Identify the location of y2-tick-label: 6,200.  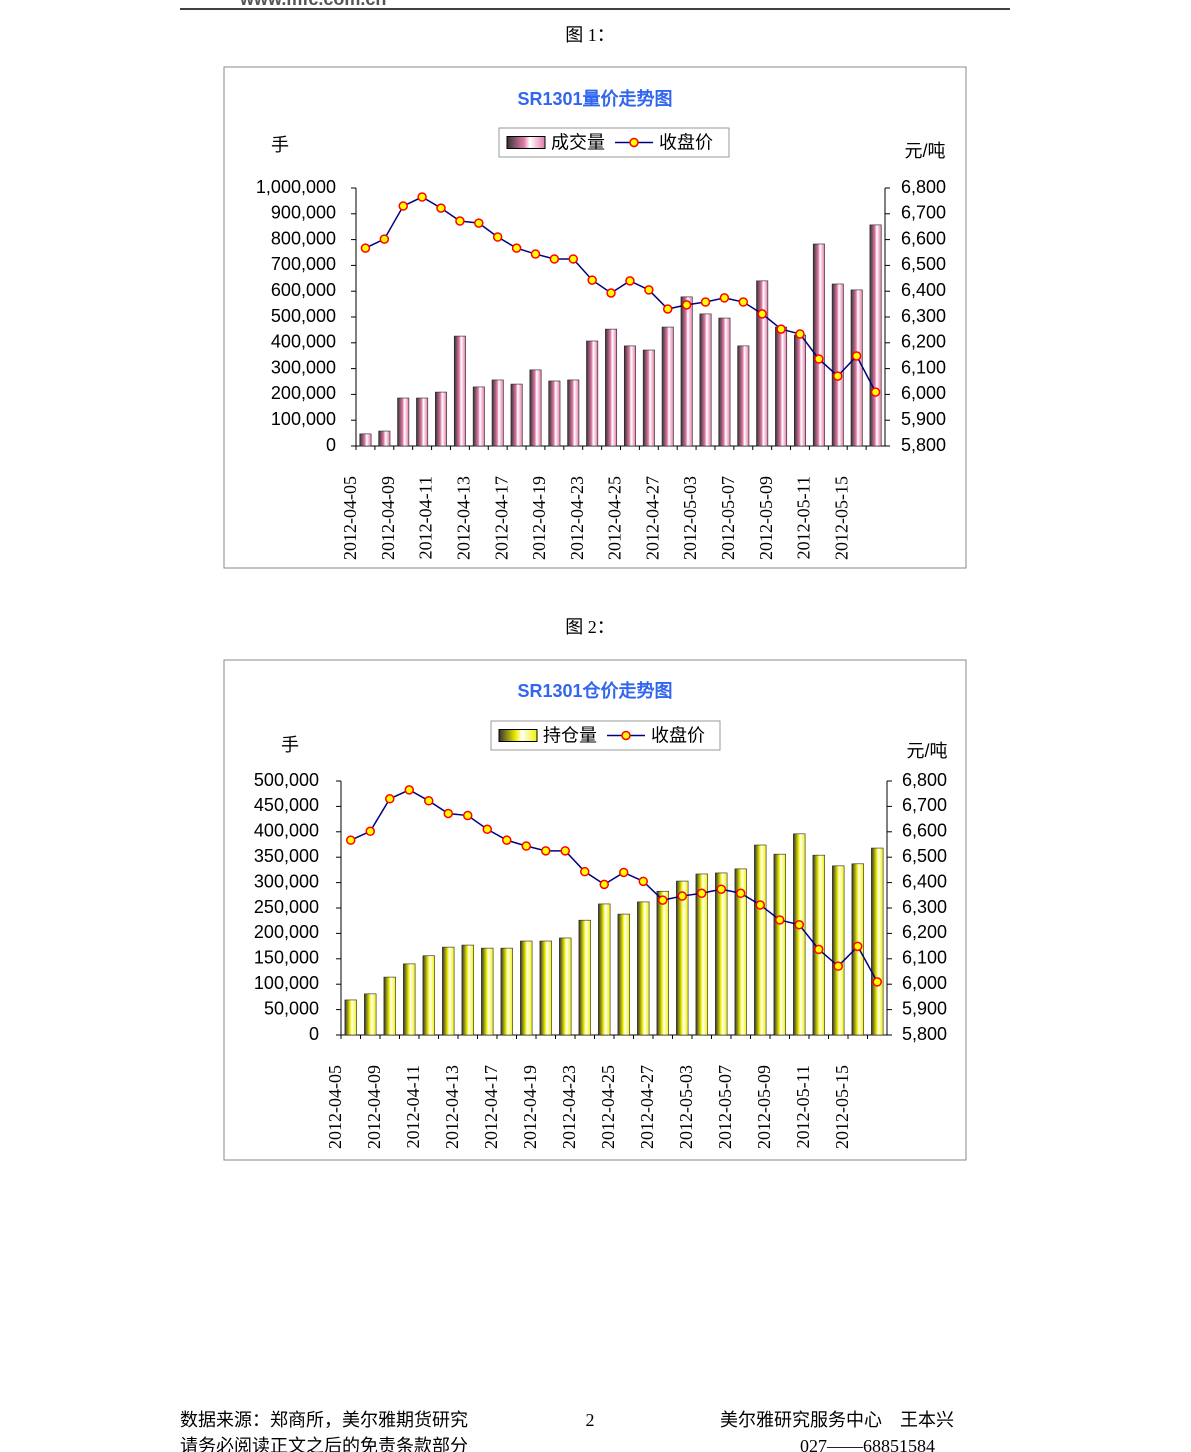
(924, 932).